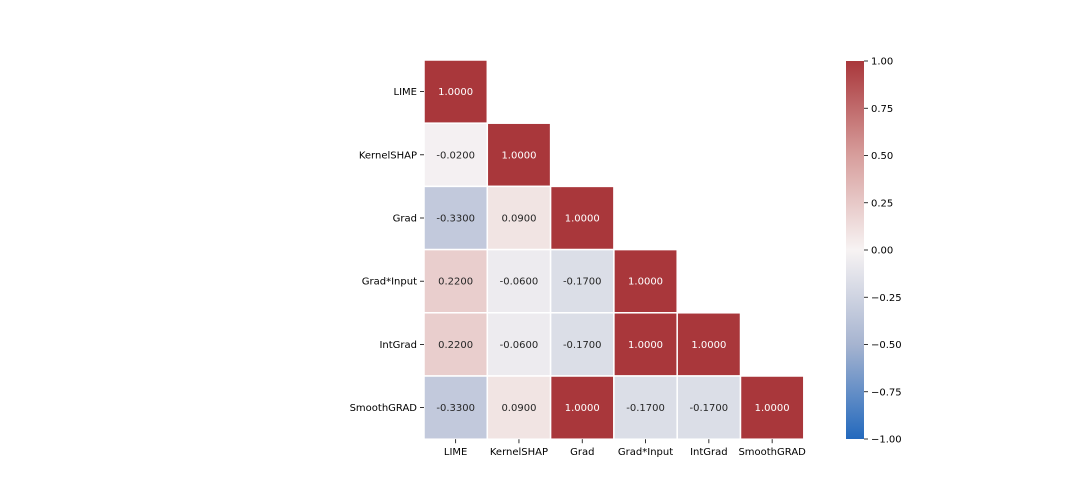  Describe the element at coordinates (455, 452) in the screenshot. I see `x-tick-label: LIME` at that location.